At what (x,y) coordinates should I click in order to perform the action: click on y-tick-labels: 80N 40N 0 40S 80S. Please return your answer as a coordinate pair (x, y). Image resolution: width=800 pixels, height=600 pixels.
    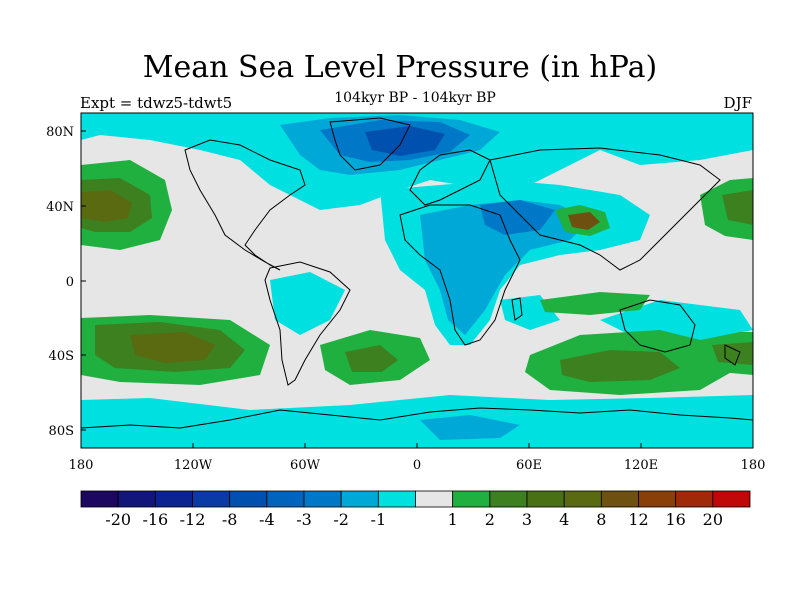
    Looking at the image, I should click on (60, 282).